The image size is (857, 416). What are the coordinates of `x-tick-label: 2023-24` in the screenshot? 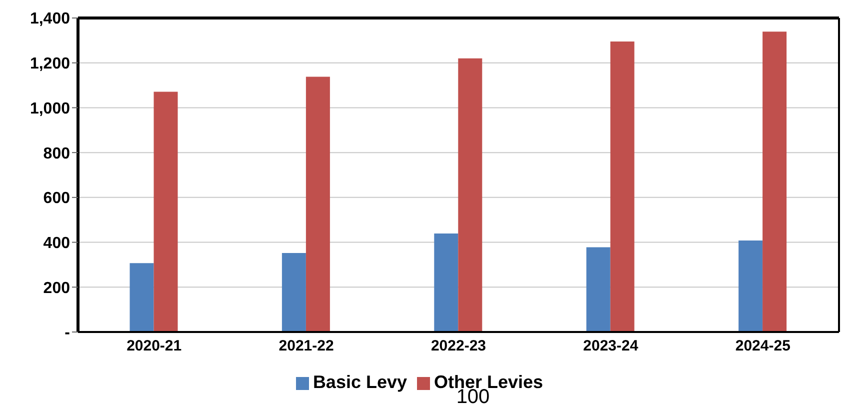 It's located at (611, 346).